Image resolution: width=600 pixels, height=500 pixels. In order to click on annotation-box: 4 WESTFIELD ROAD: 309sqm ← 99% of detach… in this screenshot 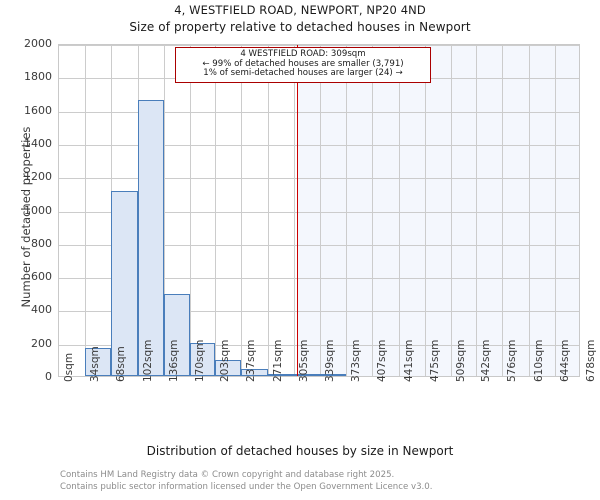, I will do `click(303, 65)`.